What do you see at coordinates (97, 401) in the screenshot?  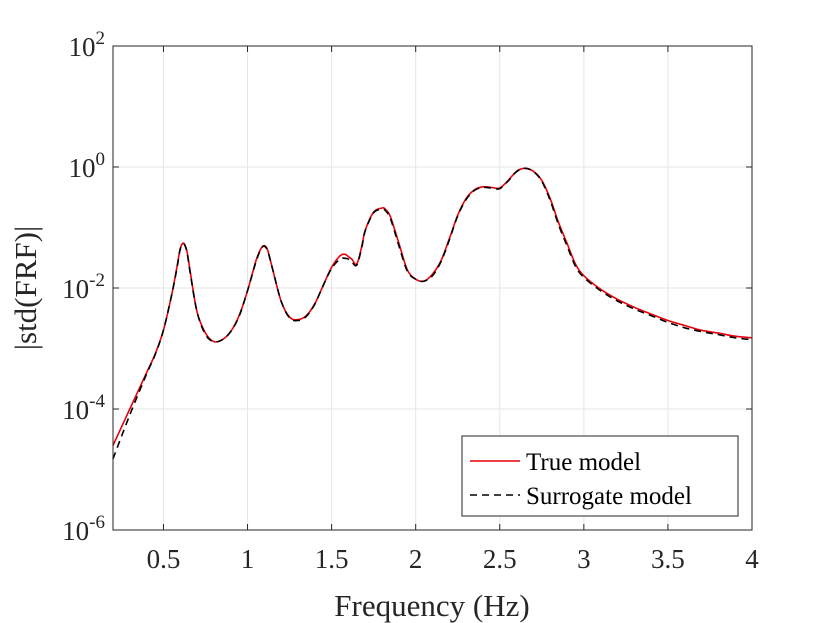 I see `y-tick-exponent: -4` at bounding box center [97, 401].